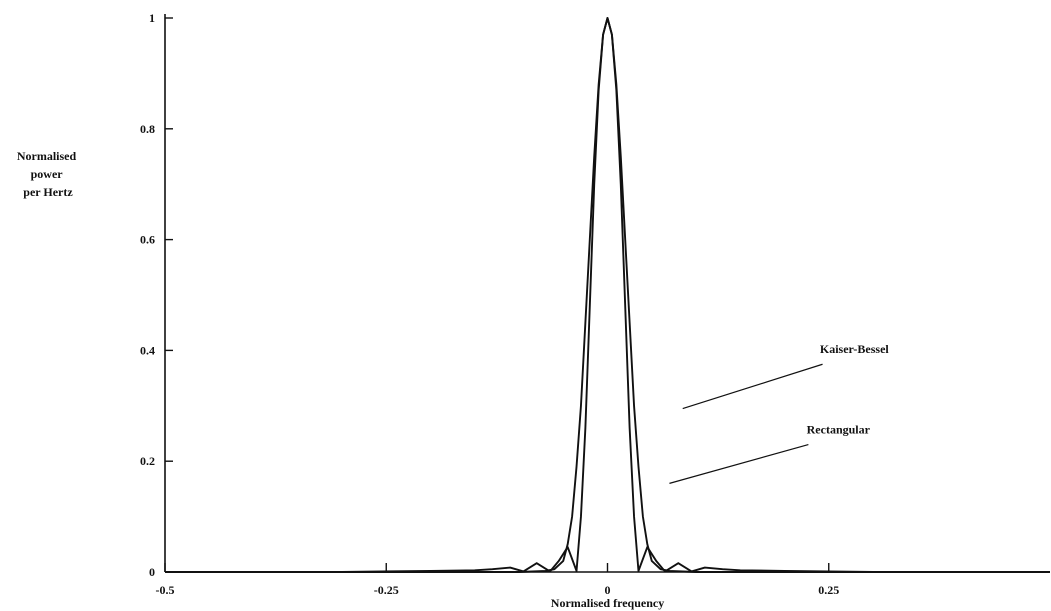 The image size is (1051, 611). I want to click on y-tick-label: 0.4, so click(147, 350).